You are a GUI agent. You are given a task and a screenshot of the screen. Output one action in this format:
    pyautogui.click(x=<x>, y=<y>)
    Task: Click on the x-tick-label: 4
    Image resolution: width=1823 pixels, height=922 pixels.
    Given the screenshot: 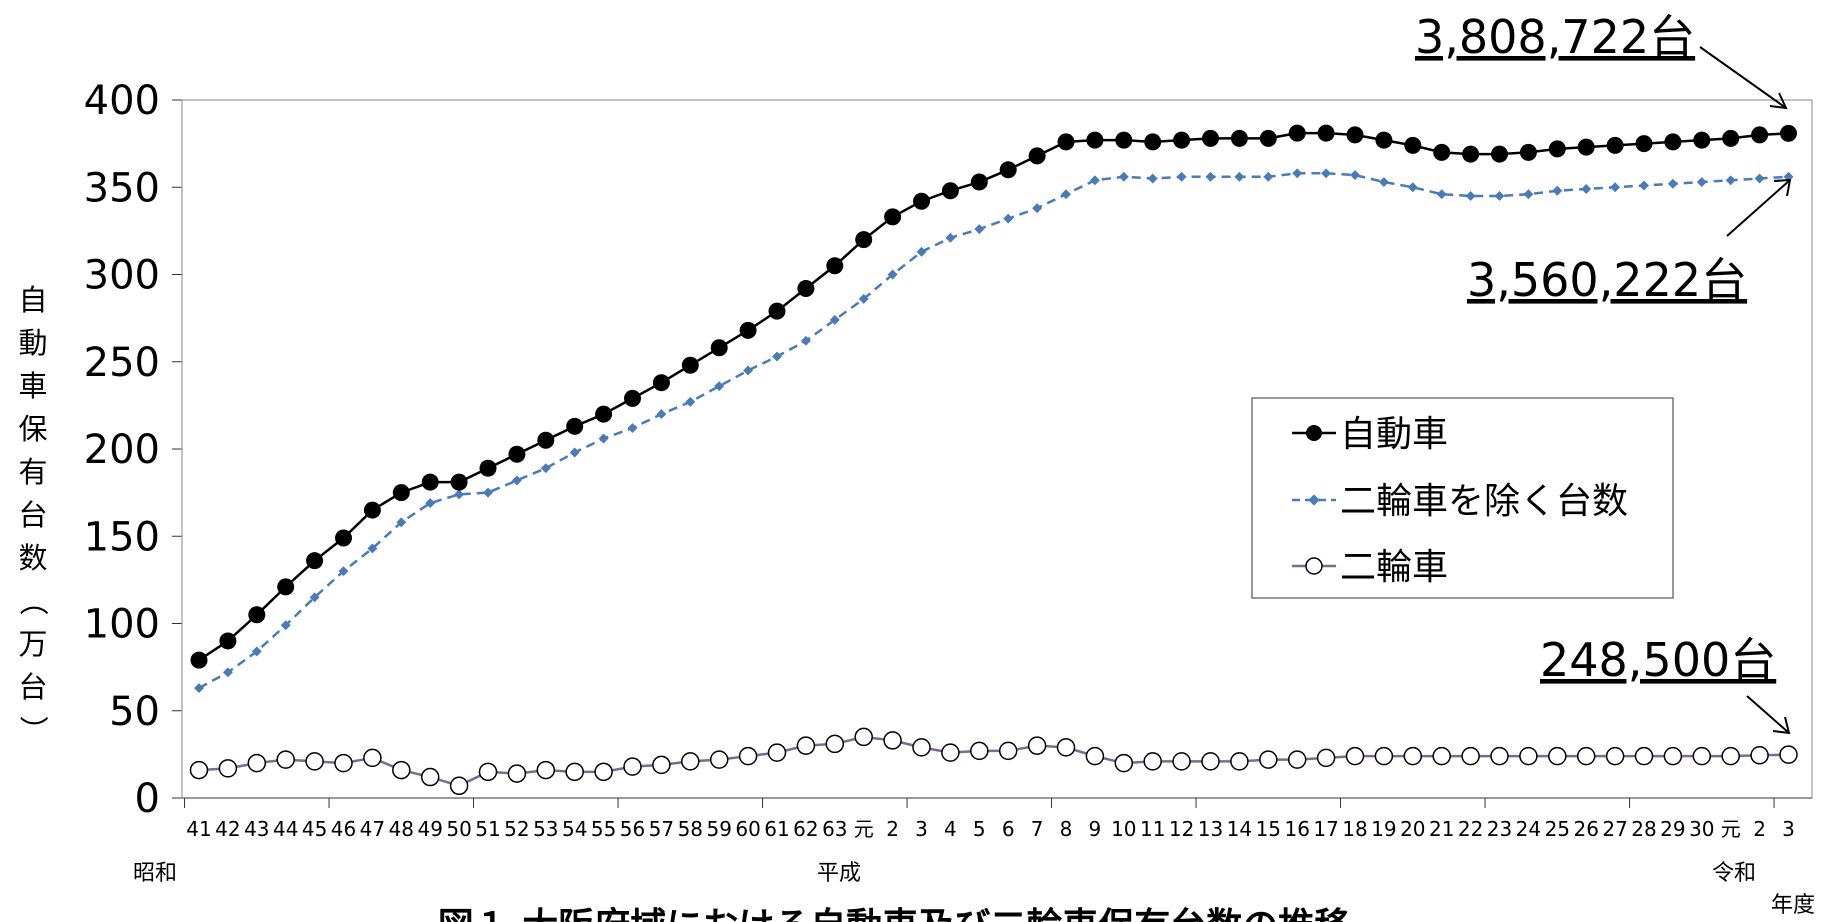 What is the action you would take?
    pyautogui.click(x=950, y=829)
    